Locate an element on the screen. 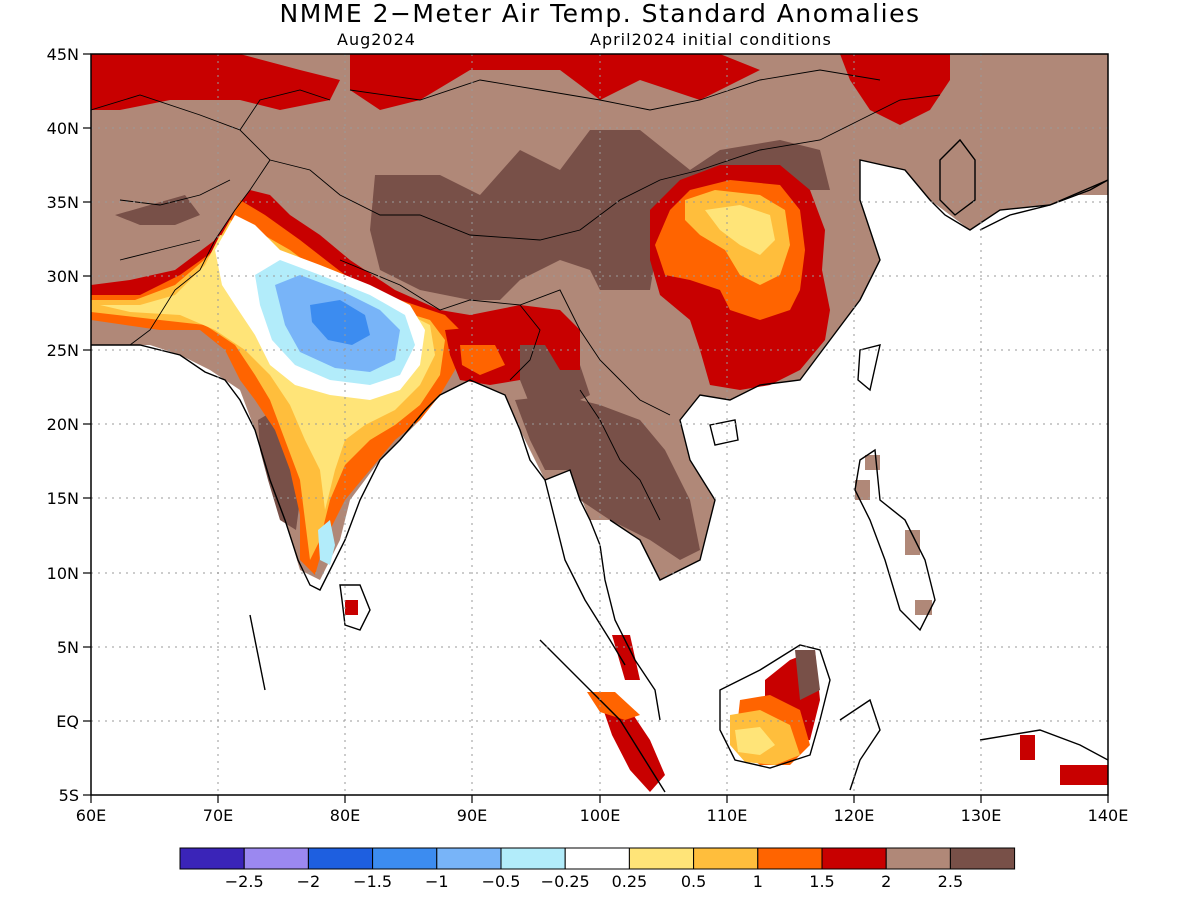 This screenshot has height=900, width=1200. colorbar-label: 1.5 is located at coordinates (821, 881).